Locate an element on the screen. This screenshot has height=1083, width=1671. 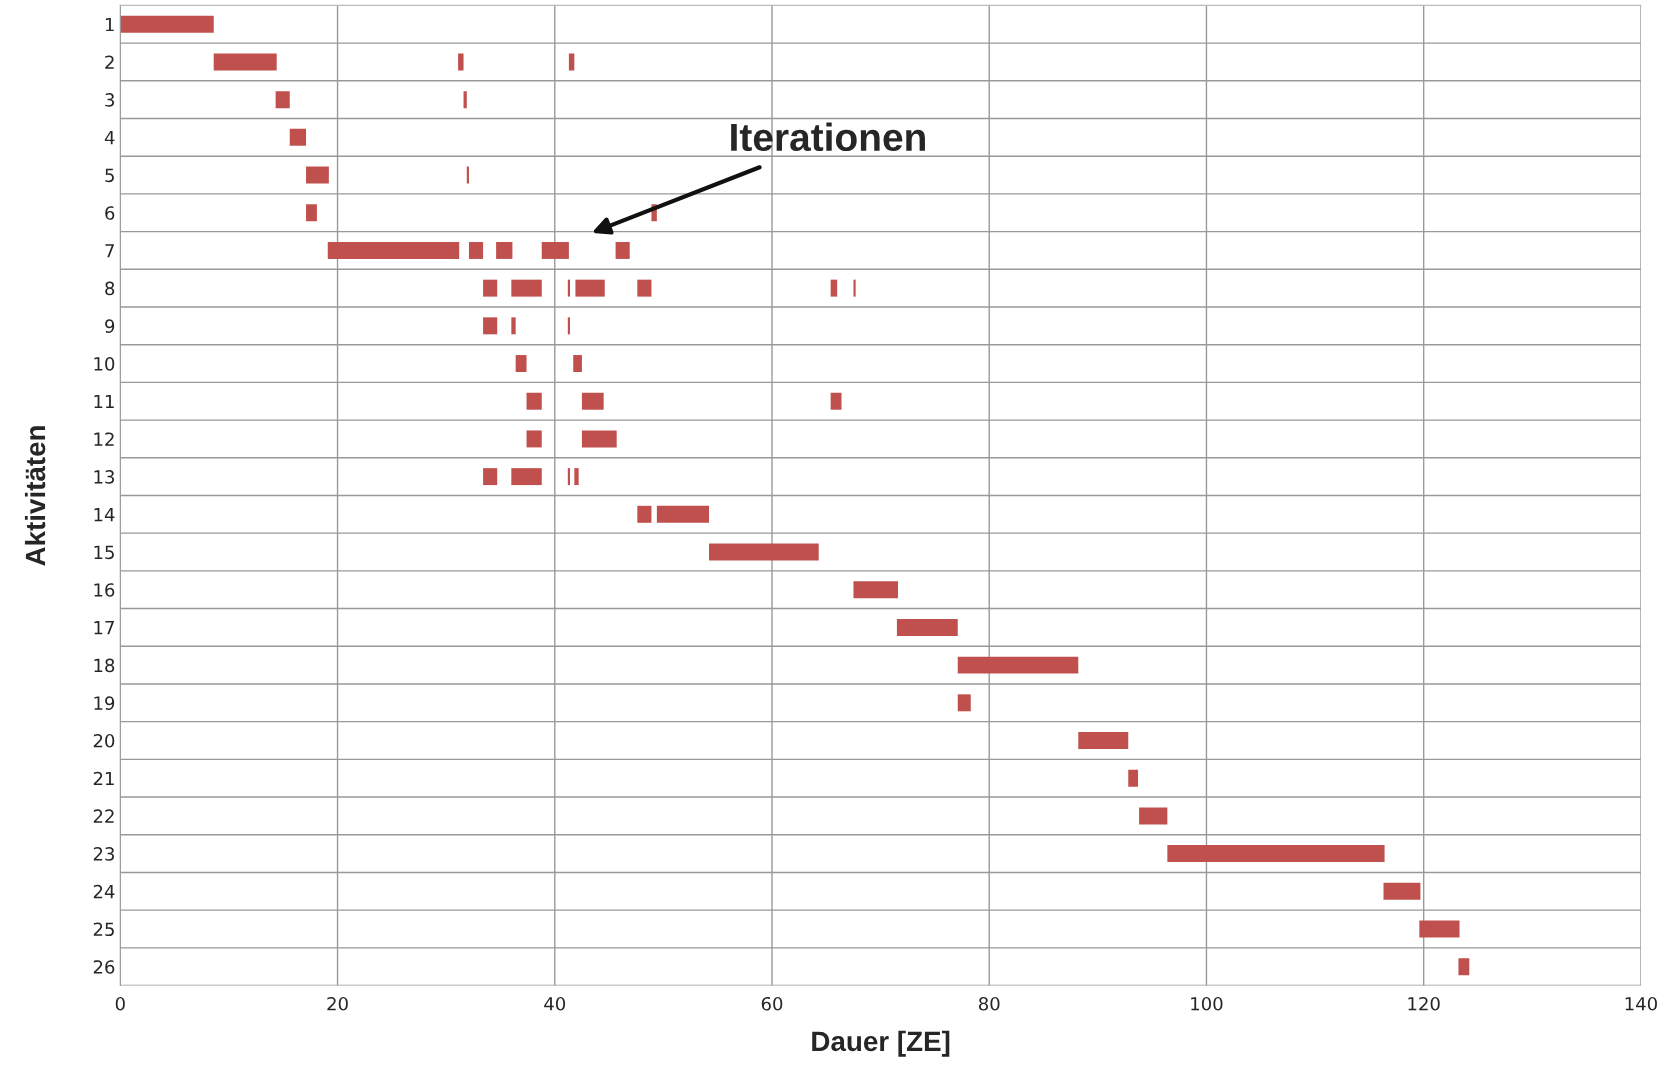
x-axis-title: Dauer [ZE] is located at coordinates (881, 1043).